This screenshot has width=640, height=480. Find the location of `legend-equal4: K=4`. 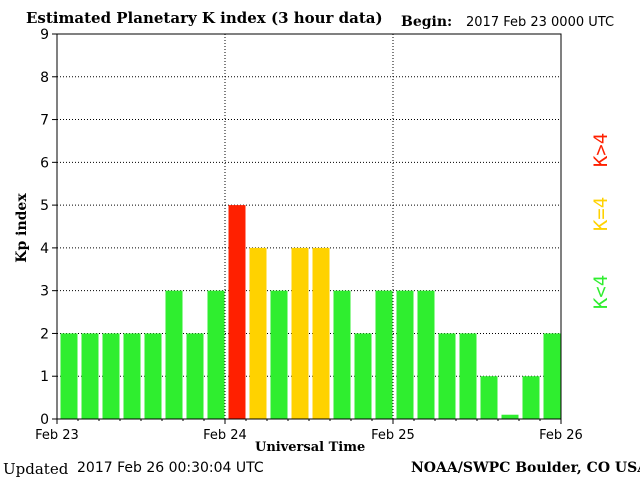

legend-equal4: K=4 is located at coordinates (601, 214).